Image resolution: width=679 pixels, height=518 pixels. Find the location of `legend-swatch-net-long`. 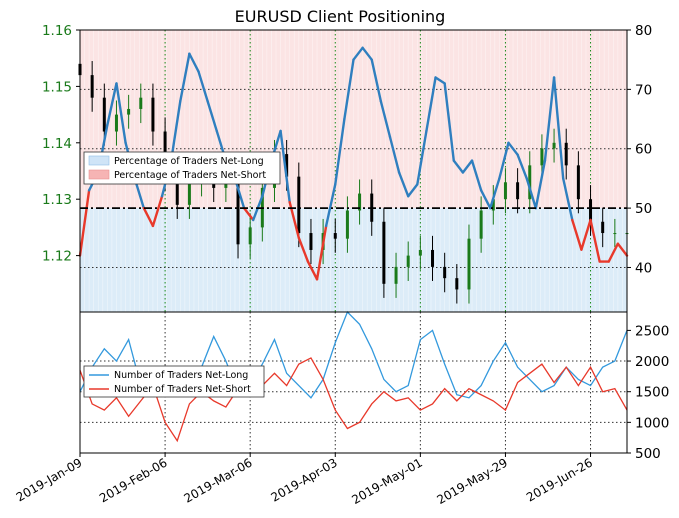

legend-swatch-net-long is located at coordinates (99, 160).